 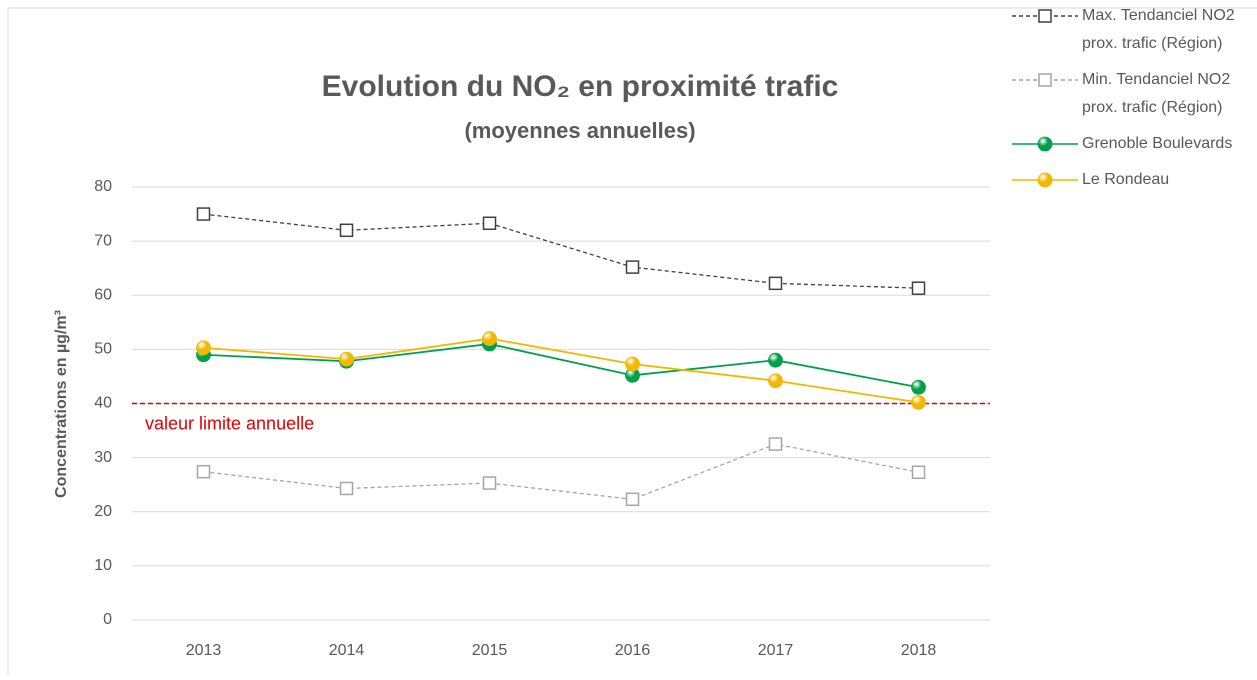 What do you see at coordinates (347, 650) in the screenshot?
I see `x-tick-label: 2014` at bounding box center [347, 650].